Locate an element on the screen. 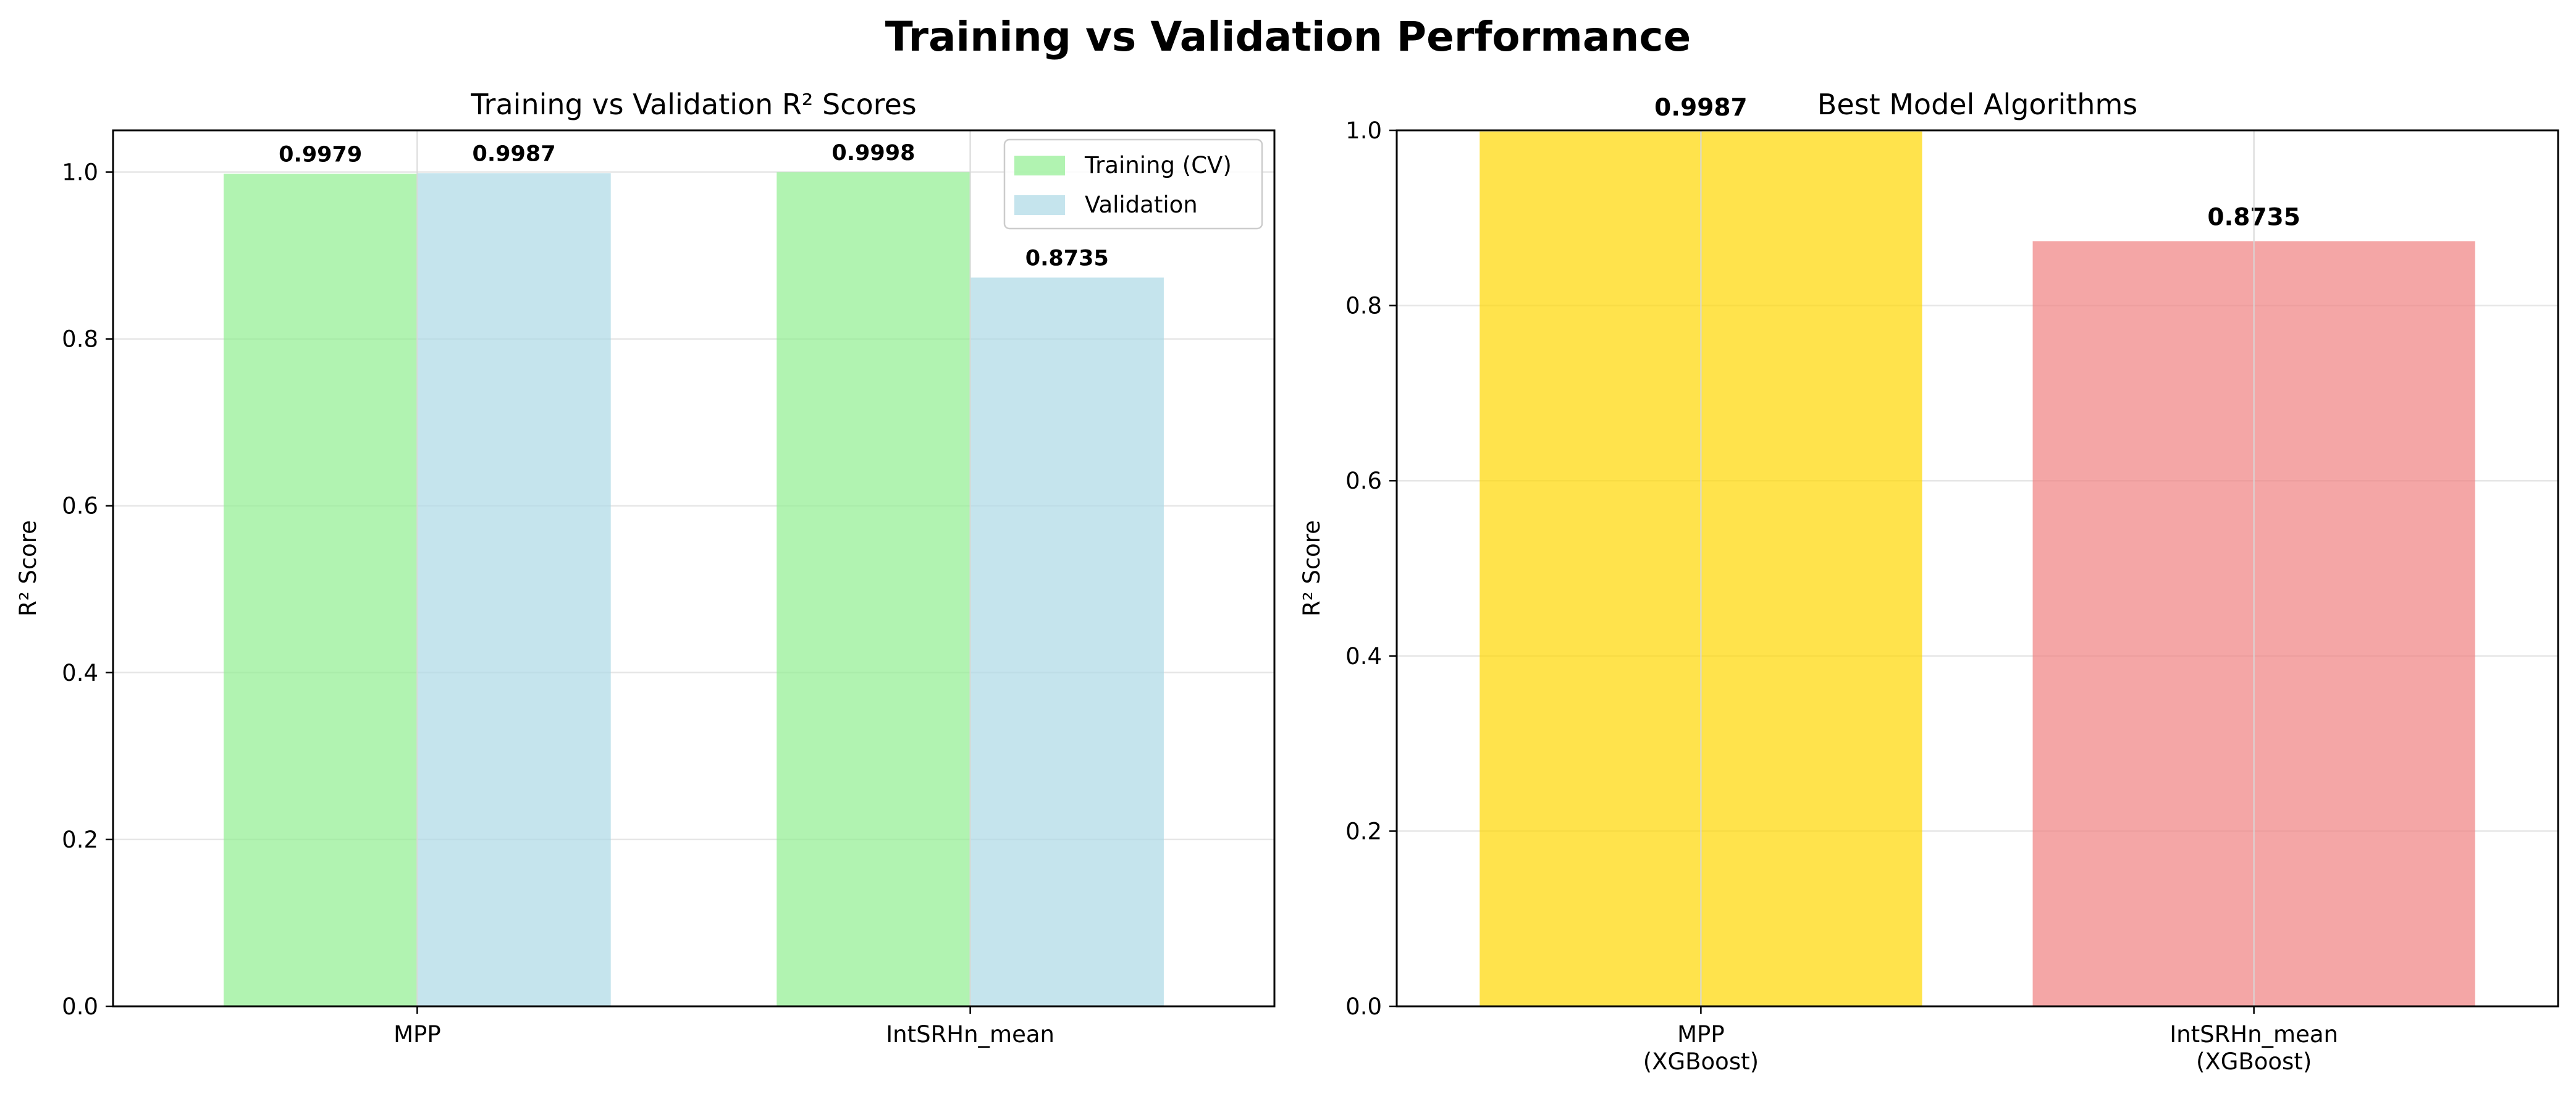 This screenshot has height=1099, width=2576. bar-value-label: 0.9998 is located at coordinates (873, 153).